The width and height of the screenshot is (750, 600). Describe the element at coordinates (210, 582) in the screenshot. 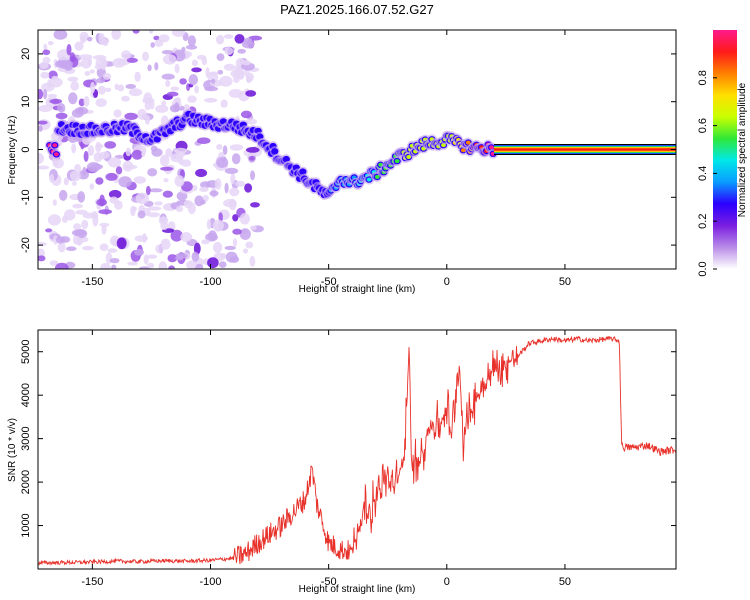

I see `snr-xtick-label: -100` at that location.